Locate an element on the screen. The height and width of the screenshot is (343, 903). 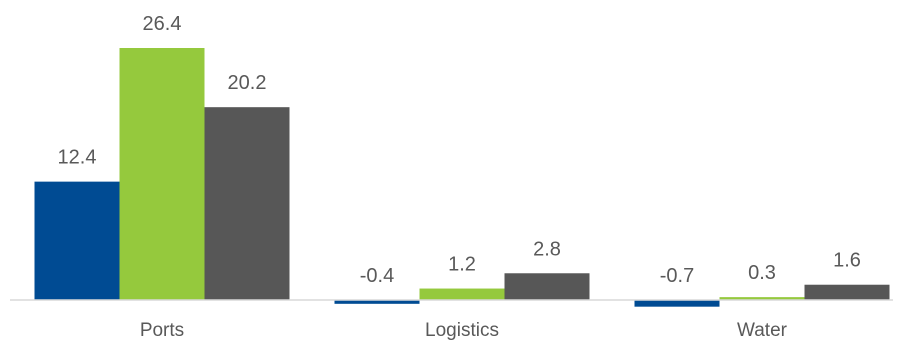
data-label-logistics-s1: -0.4 is located at coordinates (377, 276).